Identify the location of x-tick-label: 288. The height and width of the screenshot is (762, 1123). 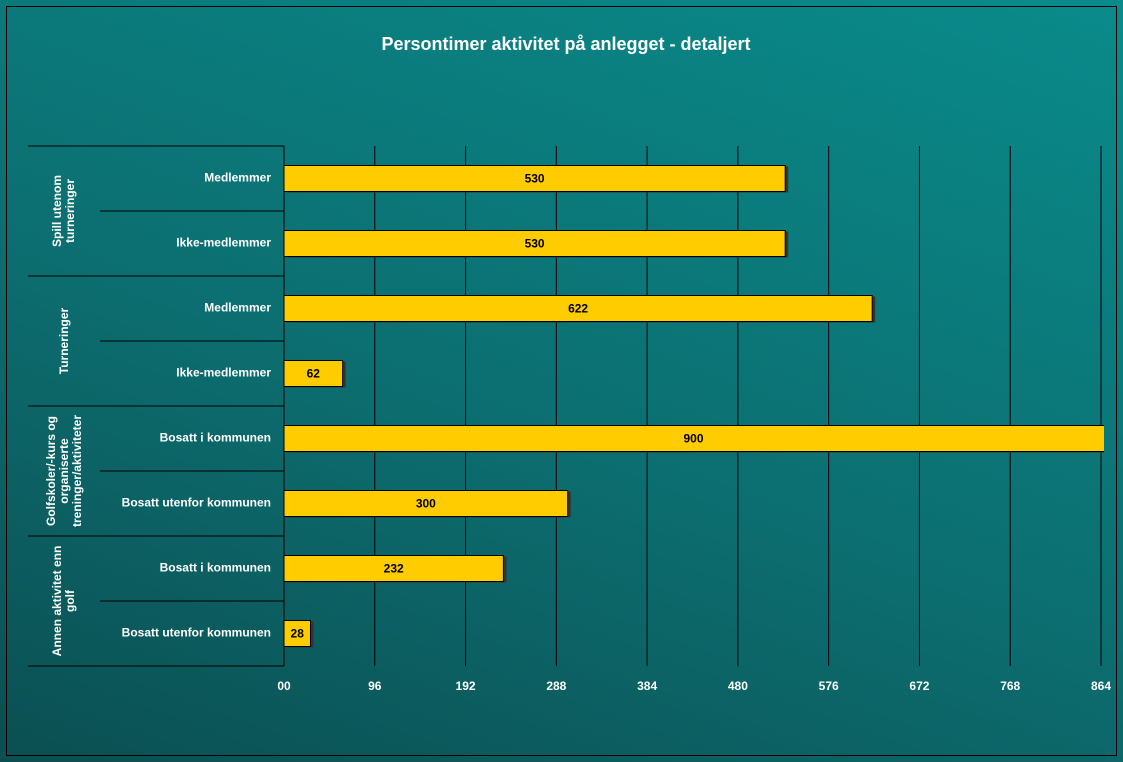
(556, 686).